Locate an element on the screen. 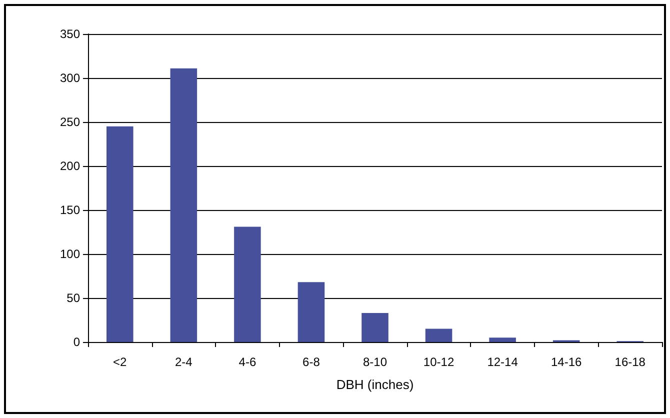  y-tick-label: 150 is located at coordinates (70, 210).